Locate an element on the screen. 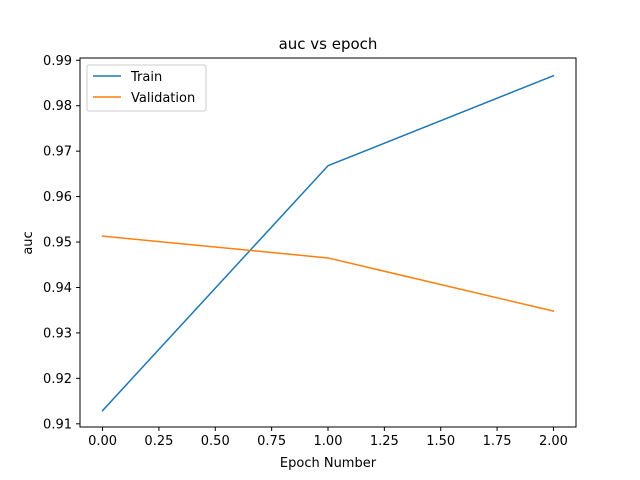 The width and height of the screenshot is (640, 480). x-tick-label: 1.75 is located at coordinates (497, 441).